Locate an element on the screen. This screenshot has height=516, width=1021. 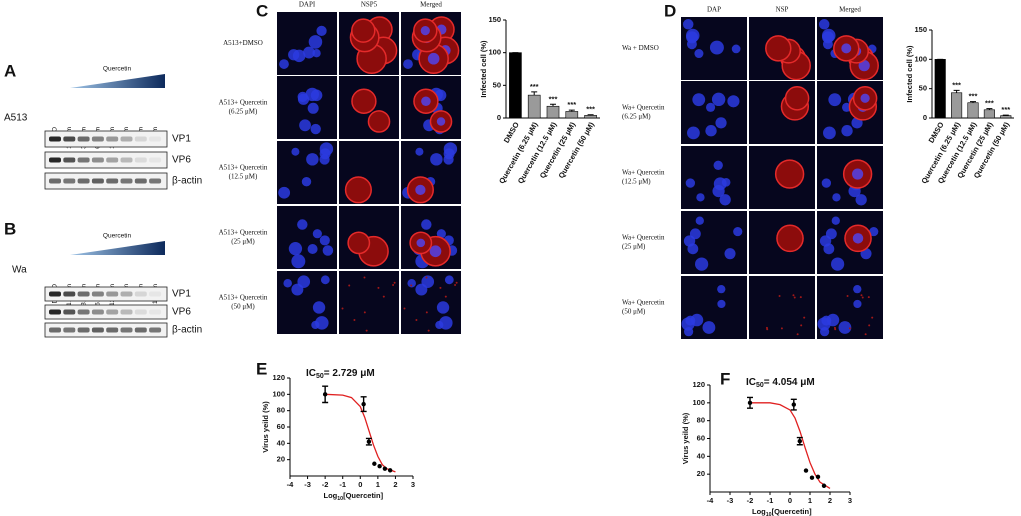
y-tick-label: 20 is located at coordinates (281, 459).